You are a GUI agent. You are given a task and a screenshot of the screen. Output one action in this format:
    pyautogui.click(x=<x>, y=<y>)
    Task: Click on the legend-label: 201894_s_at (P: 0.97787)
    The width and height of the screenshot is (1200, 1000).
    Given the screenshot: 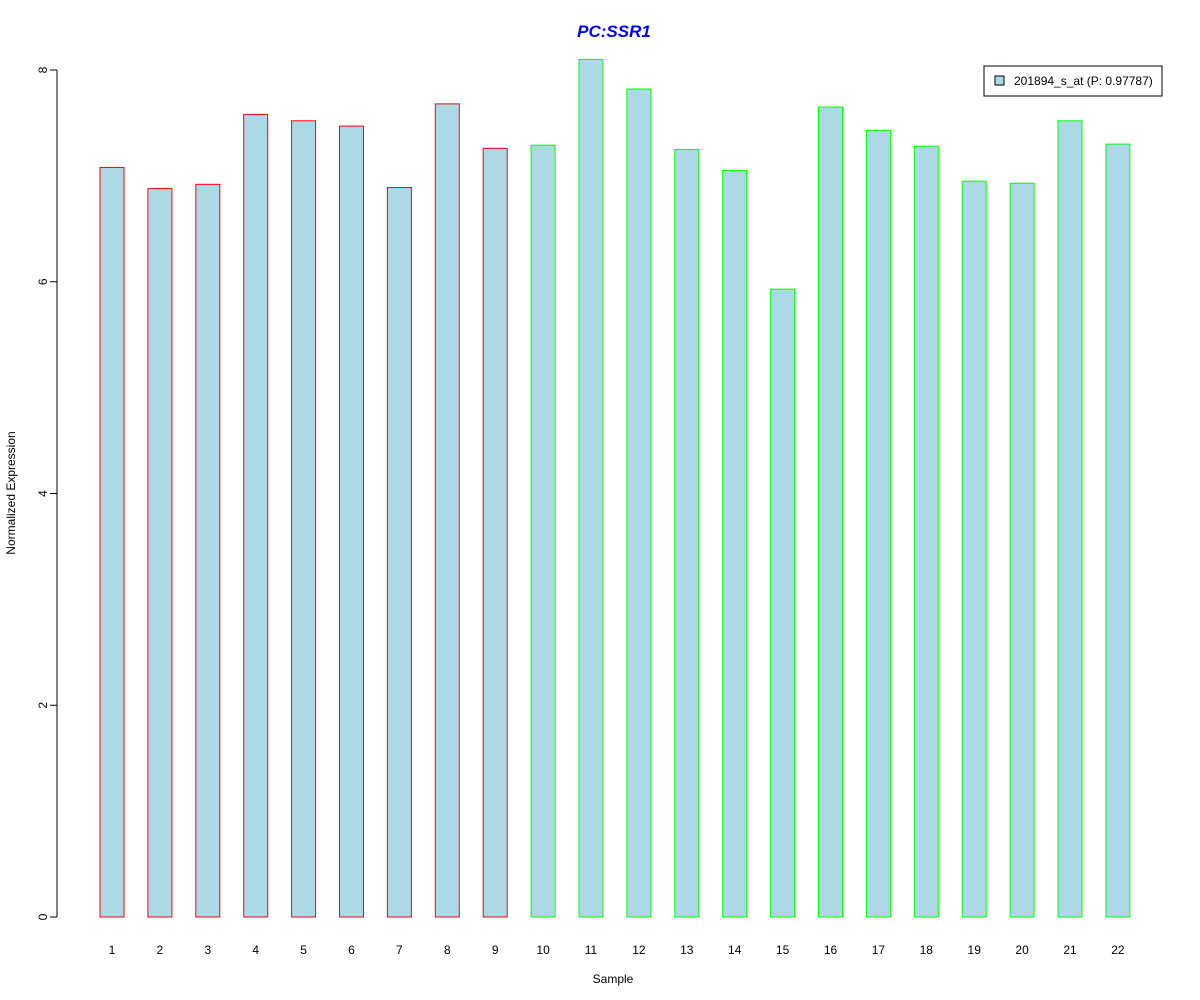 What is the action you would take?
    pyautogui.click(x=1083, y=81)
    